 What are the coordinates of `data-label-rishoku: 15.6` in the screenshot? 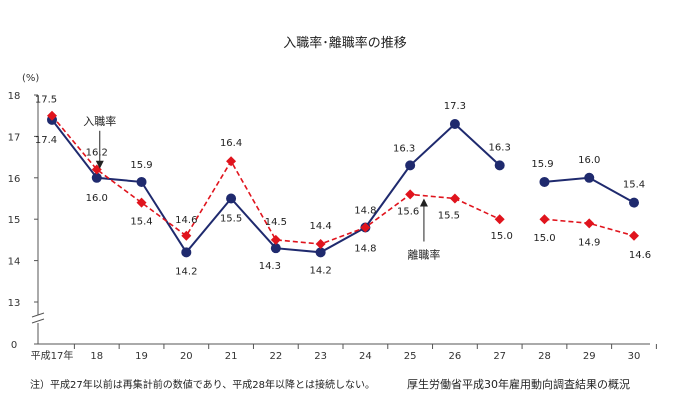 It's located at (408, 211).